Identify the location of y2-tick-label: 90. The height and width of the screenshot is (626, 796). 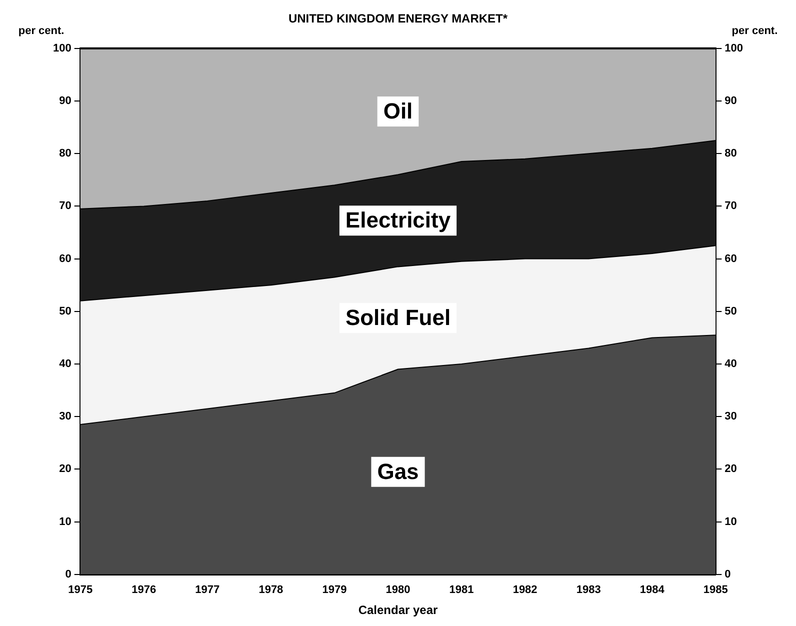
(730, 101).